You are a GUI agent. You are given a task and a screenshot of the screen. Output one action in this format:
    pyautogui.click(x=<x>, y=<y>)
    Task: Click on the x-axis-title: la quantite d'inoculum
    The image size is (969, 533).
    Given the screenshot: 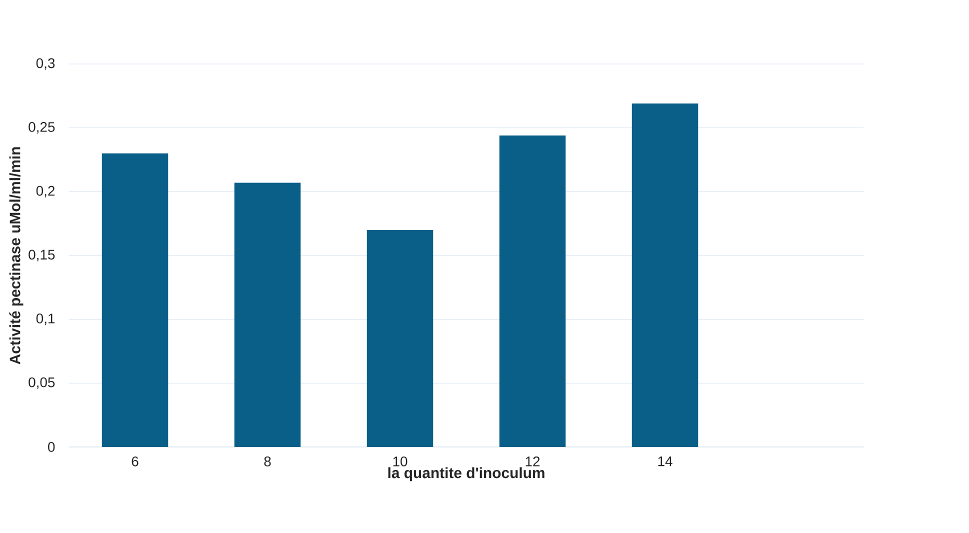 What is the action you would take?
    pyautogui.click(x=466, y=474)
    